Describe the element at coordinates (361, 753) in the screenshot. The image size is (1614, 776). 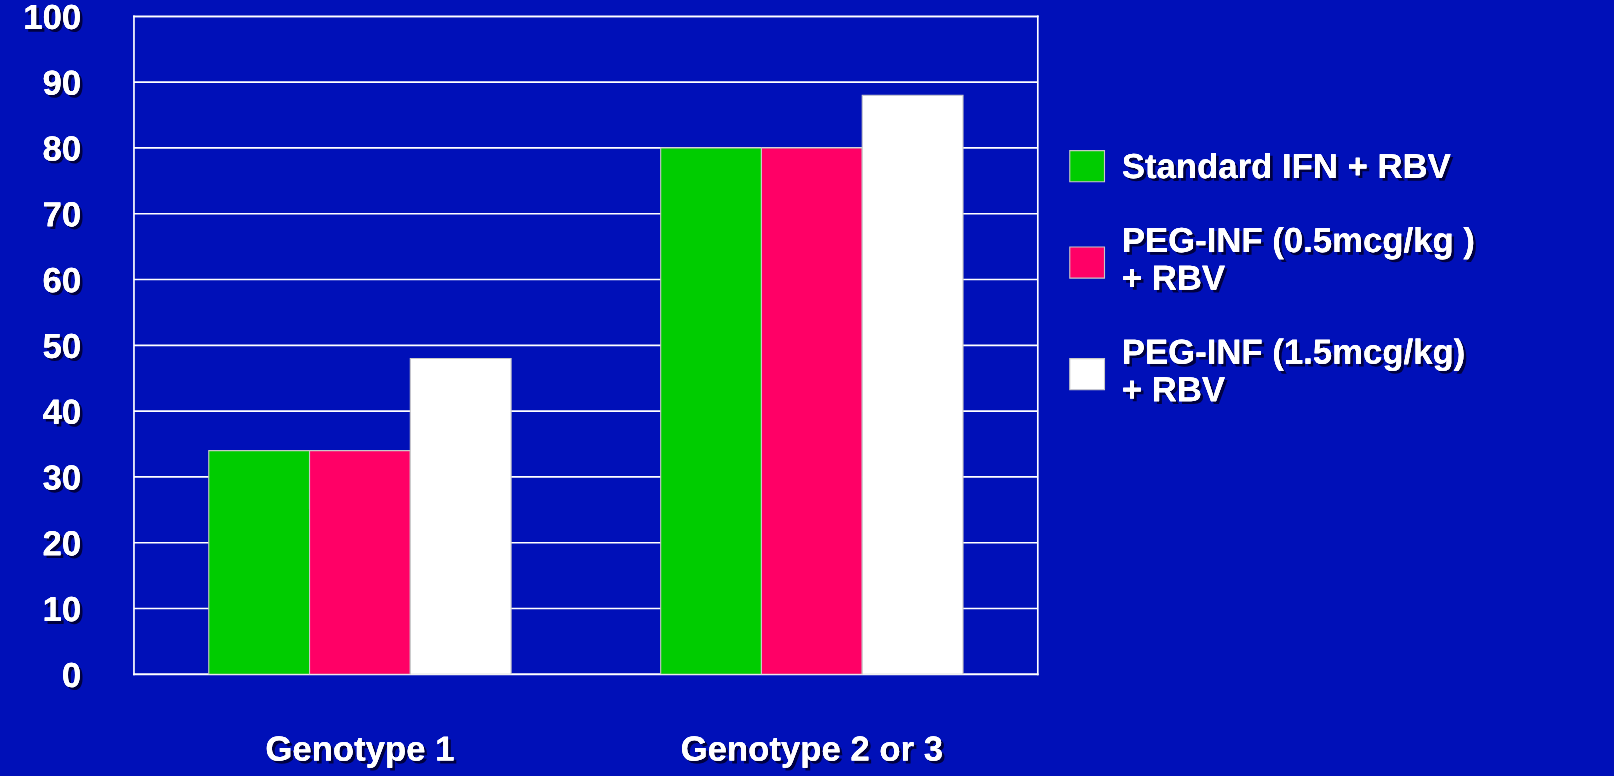
I see `x-tick-label: Genotype 1` at that location.